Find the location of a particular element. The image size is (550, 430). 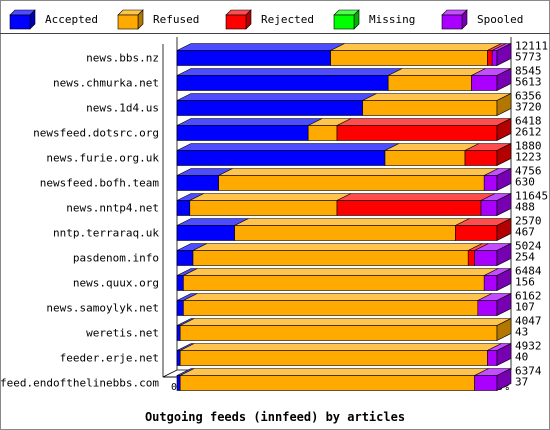

legend-item-accepted: Accepted is located at coordinates (53, 19).